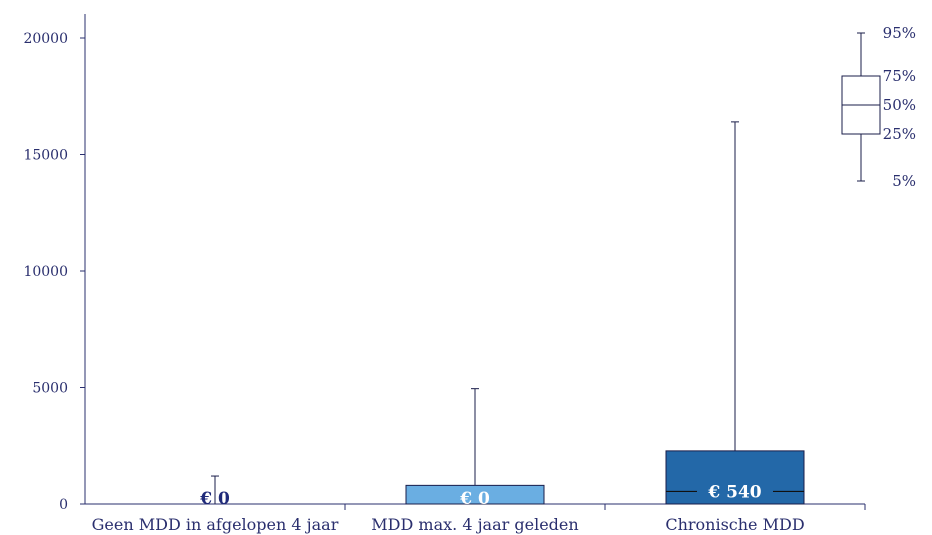 This screenshot has height=535, width=932. Describe the element at coordinates (734, 492) in the screenshot. I see `median-label: € 540` at that location.